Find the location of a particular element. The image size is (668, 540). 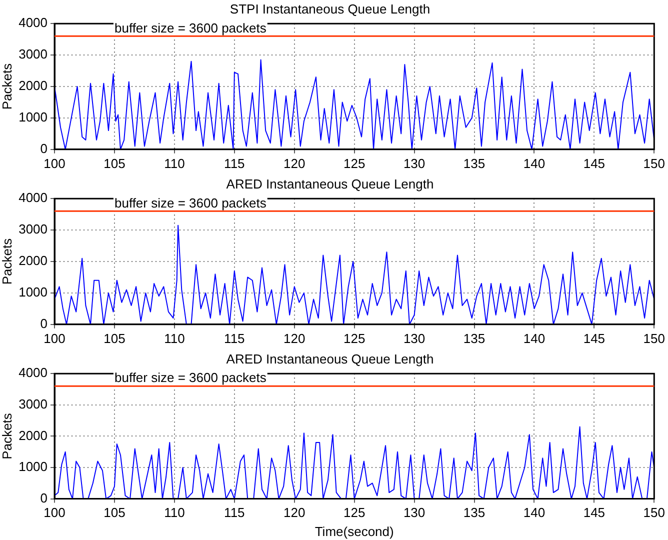

chart-title: STPI Instantaneous Queue Length is located at coordinates (330, 8).